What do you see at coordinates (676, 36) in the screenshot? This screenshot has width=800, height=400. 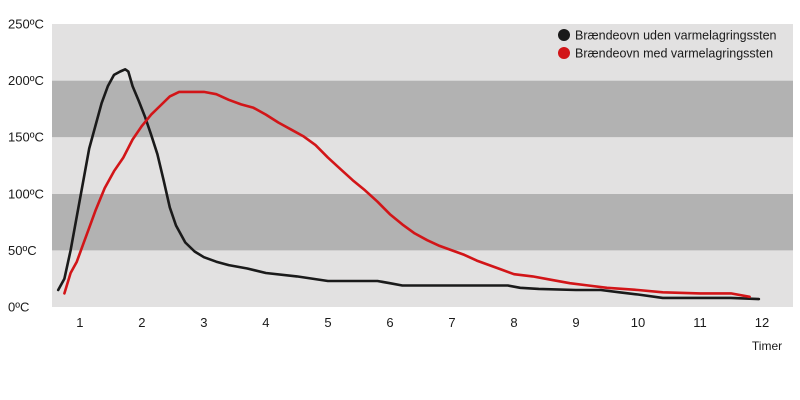 I see `legend-label-without-storage-stones: Brændeovn uden varmelagringssten` at bounding box center [676, 36].